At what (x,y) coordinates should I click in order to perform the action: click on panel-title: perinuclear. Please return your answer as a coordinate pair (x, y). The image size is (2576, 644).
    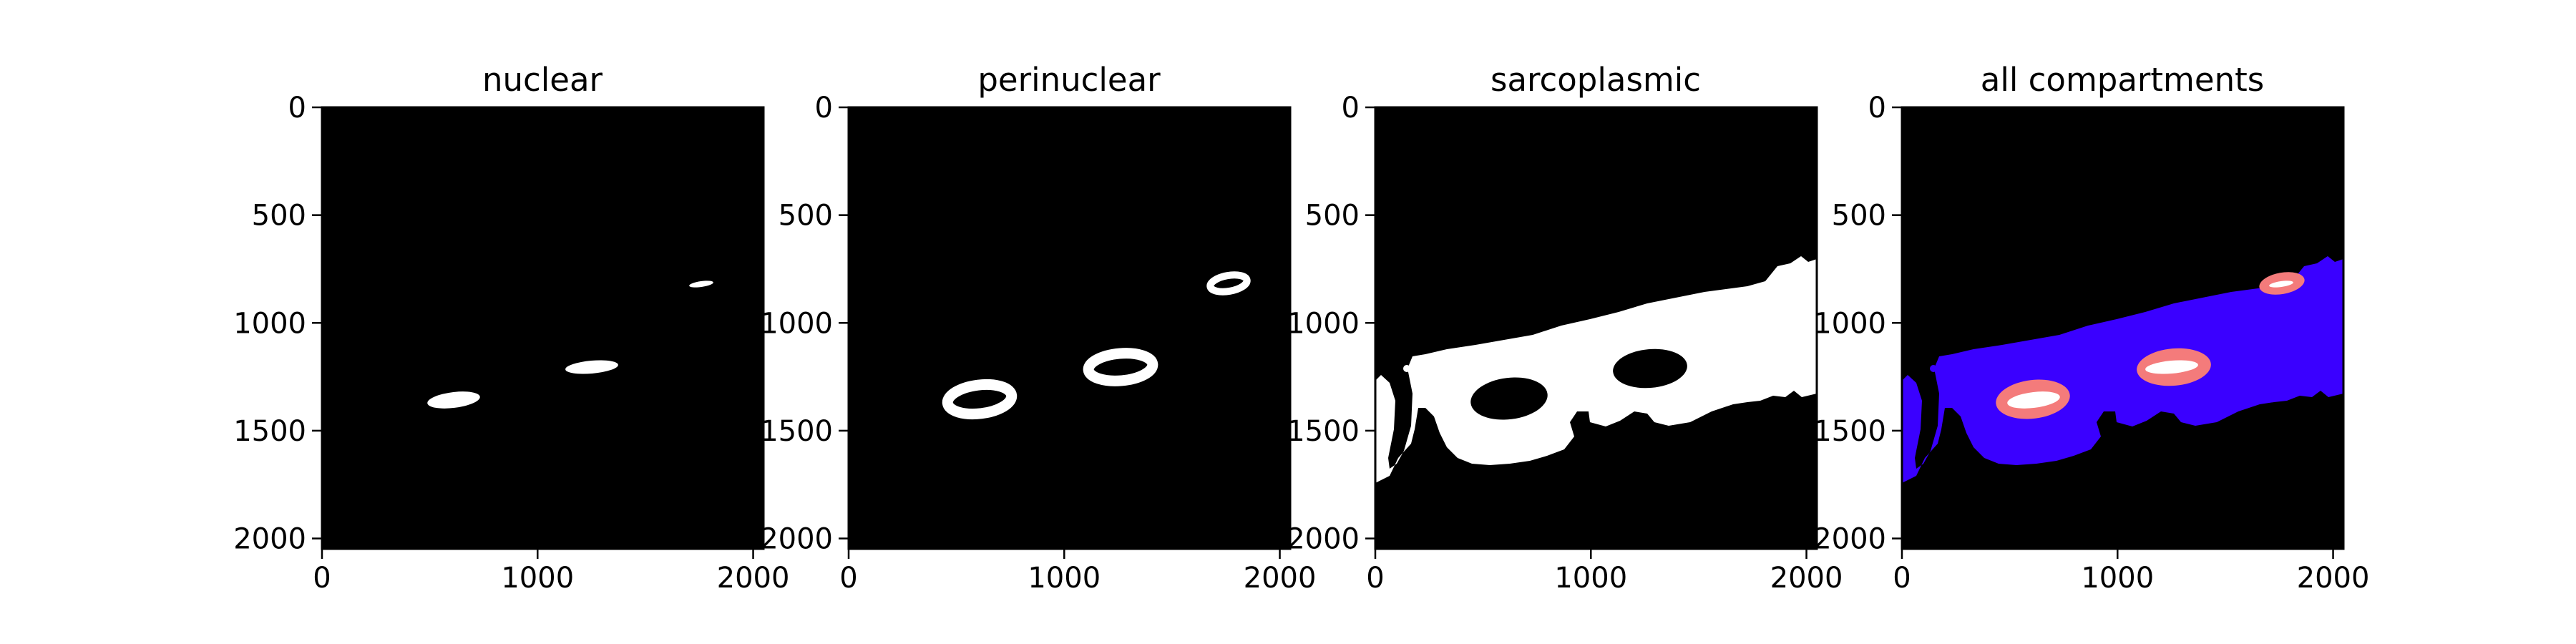
    Looking at the image, I should click on (1069, 80).